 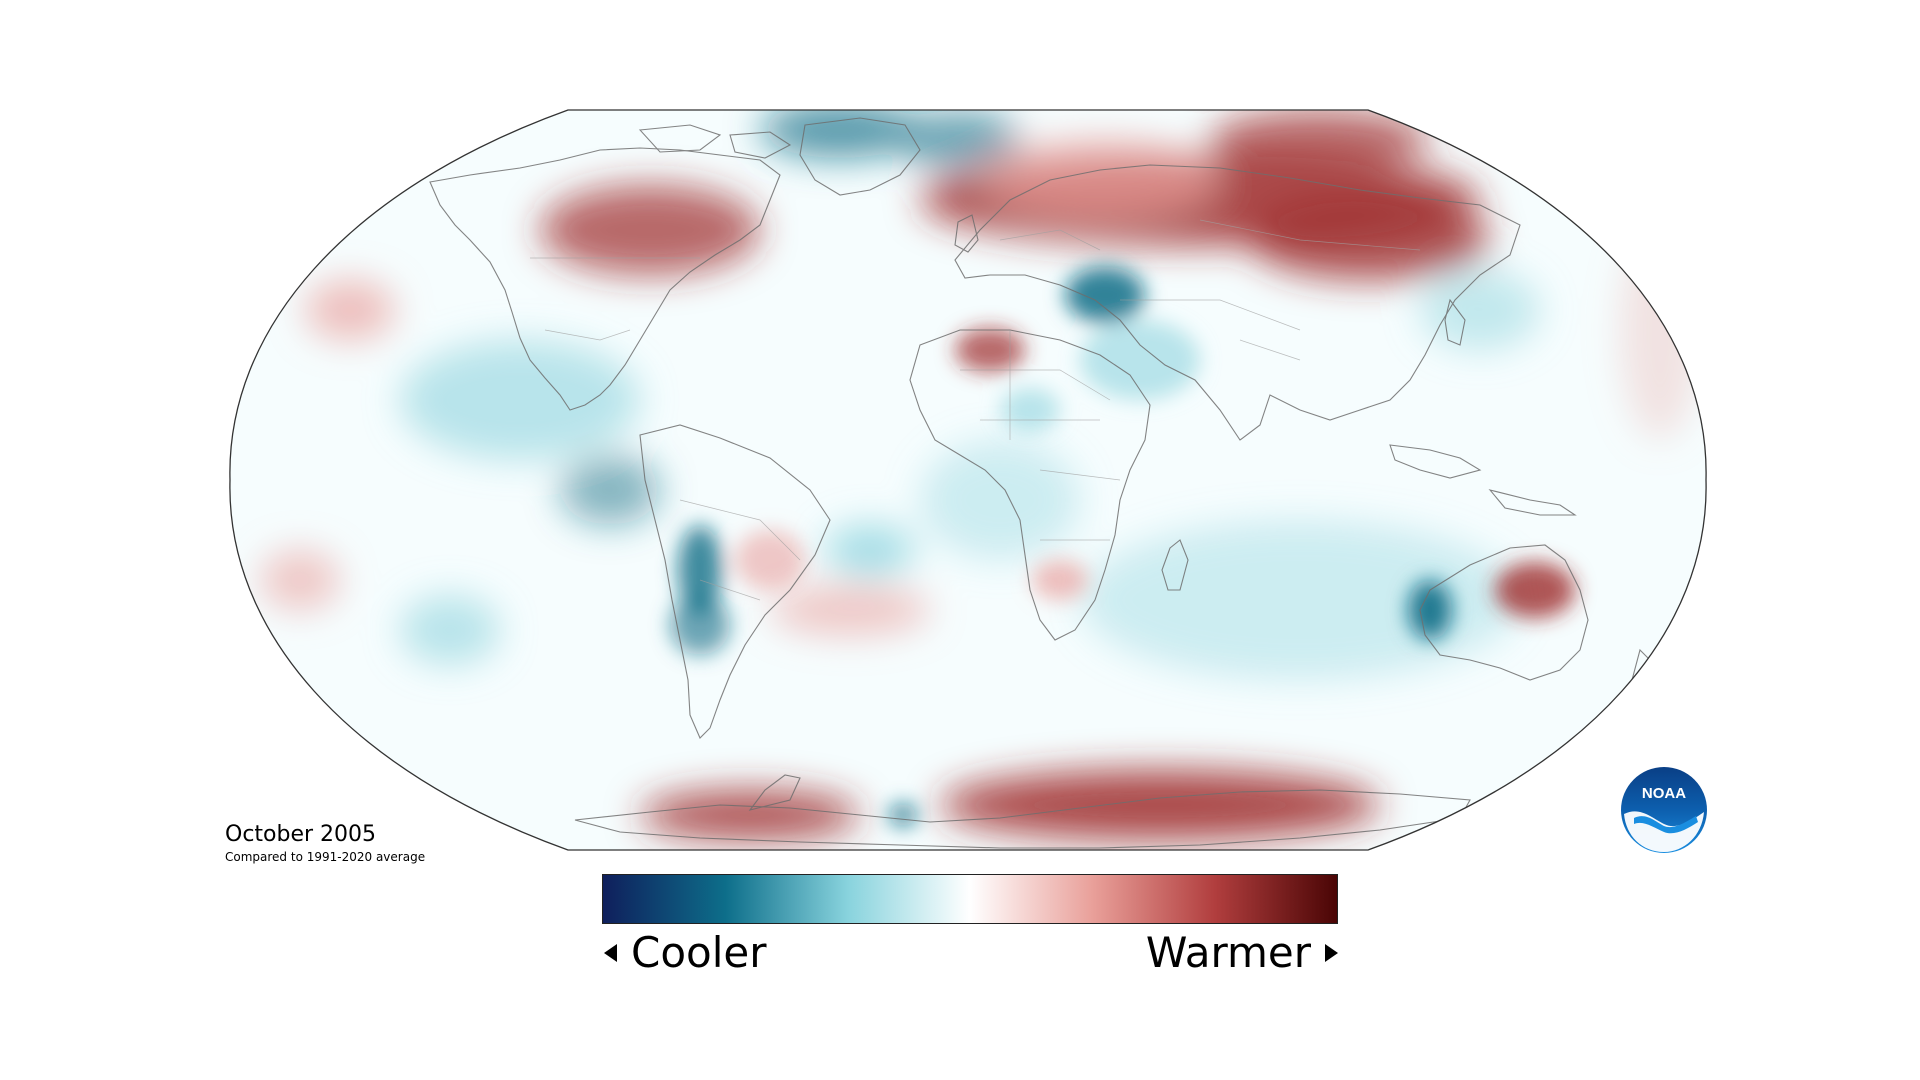 I want to click on noaa-logo-text: NOAA, so click(x=1664, y=793).